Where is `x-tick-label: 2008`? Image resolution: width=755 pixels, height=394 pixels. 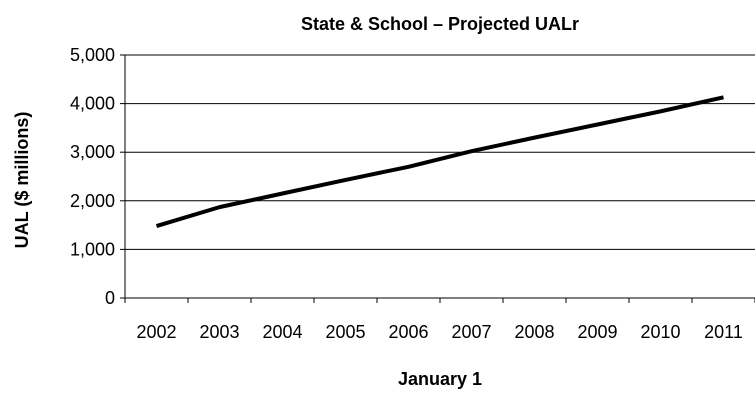
x-tick-label: 2008 is located at coordinates (534, 332).